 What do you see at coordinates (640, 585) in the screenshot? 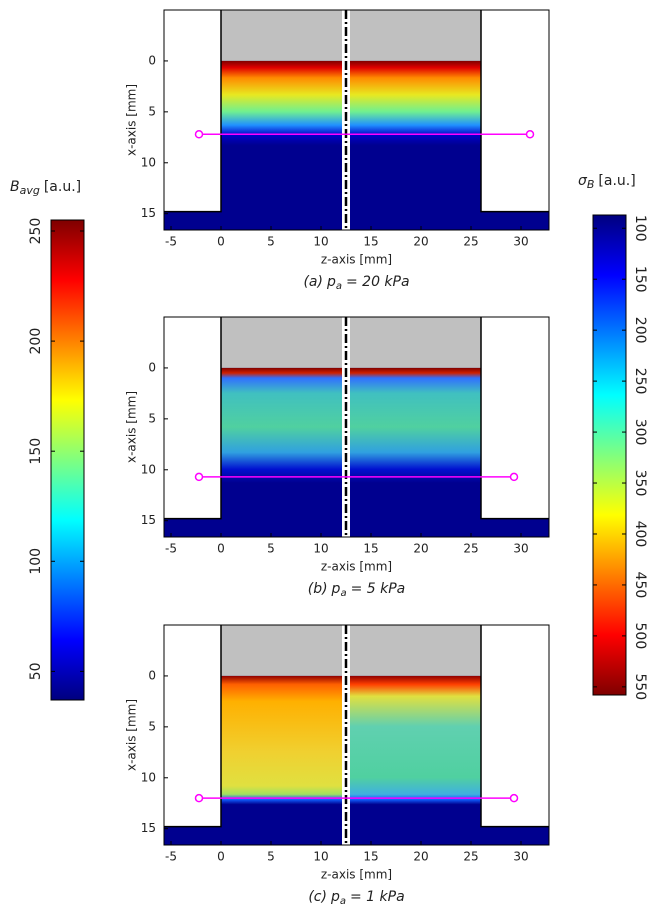
I see `colorbar-tick-label: 450` at bounding box center [640, 585].